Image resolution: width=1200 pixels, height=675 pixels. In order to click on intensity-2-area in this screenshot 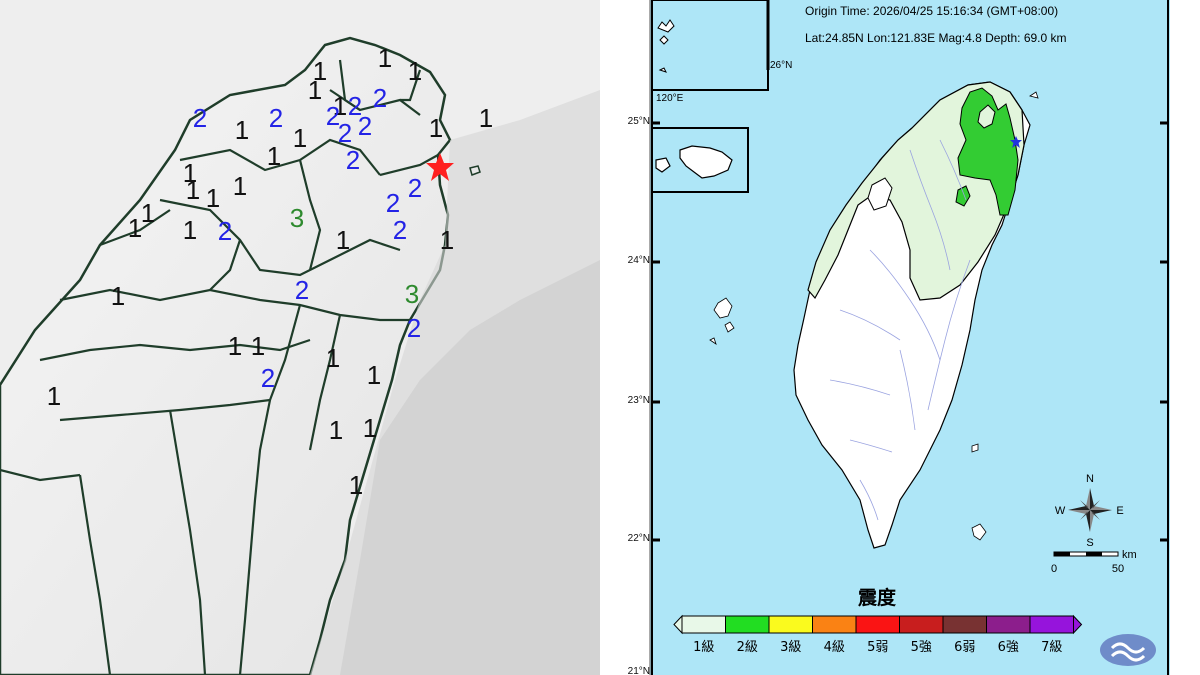, I will do `click(988, 151)`.